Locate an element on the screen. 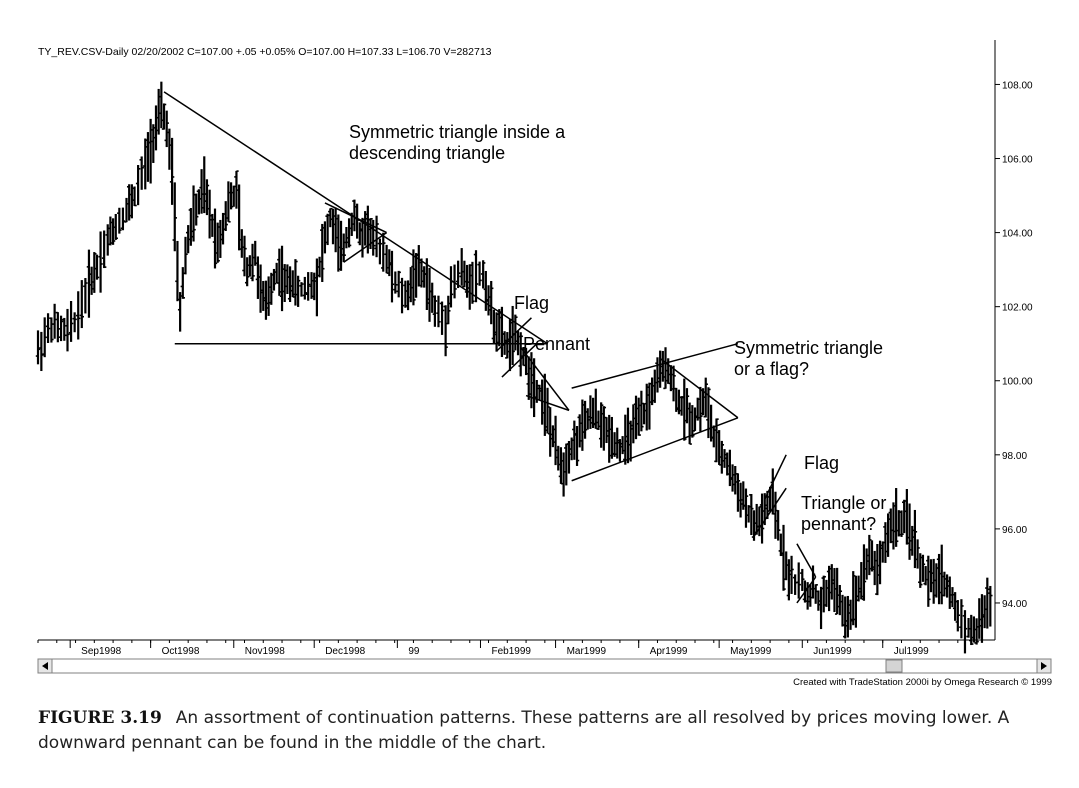 This screenshot has height=788, width=1079. figure-label: FIGURE 3.19 is located at coordinates (100, 718).